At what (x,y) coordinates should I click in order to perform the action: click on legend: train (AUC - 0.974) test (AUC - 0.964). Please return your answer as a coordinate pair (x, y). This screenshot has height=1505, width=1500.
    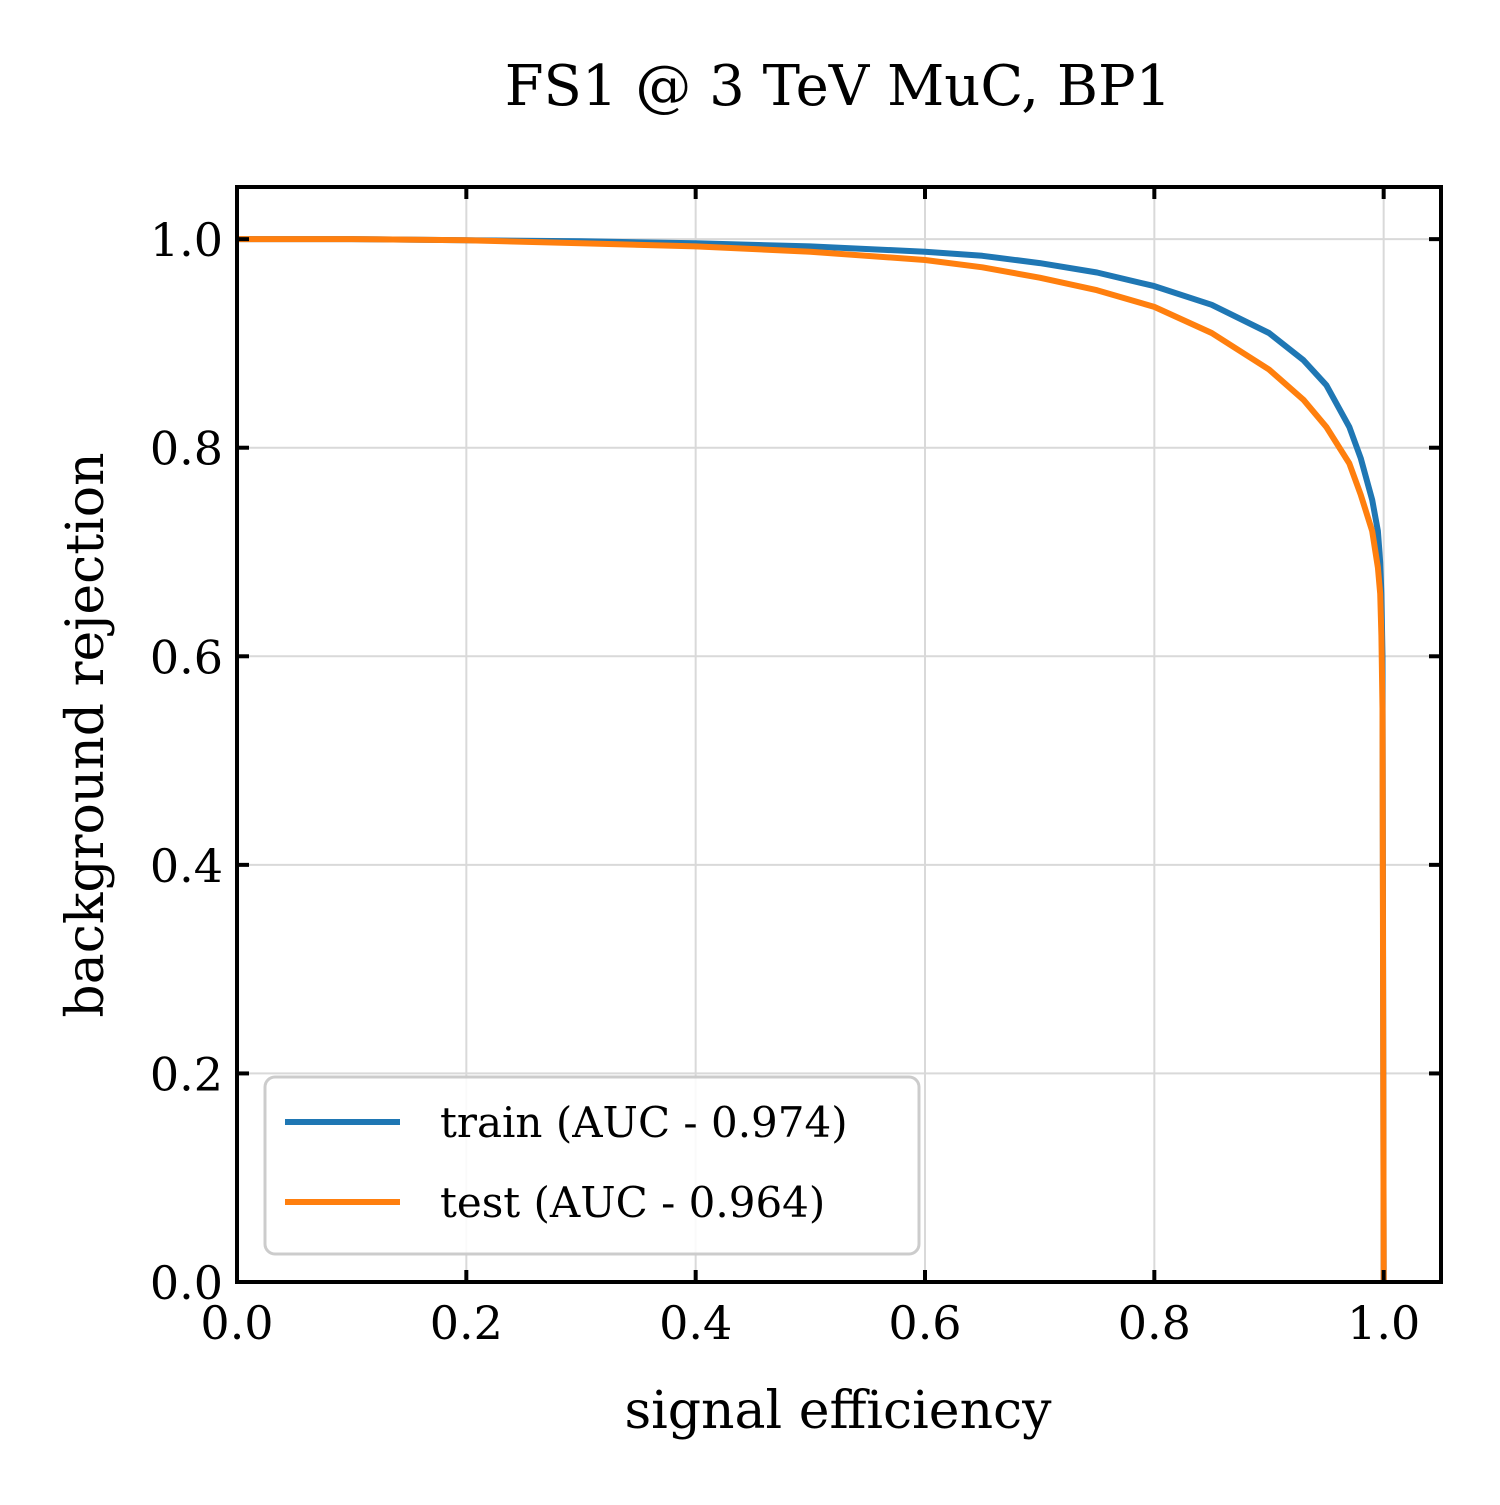
    Looking at the image, I should click on (592, 1165).